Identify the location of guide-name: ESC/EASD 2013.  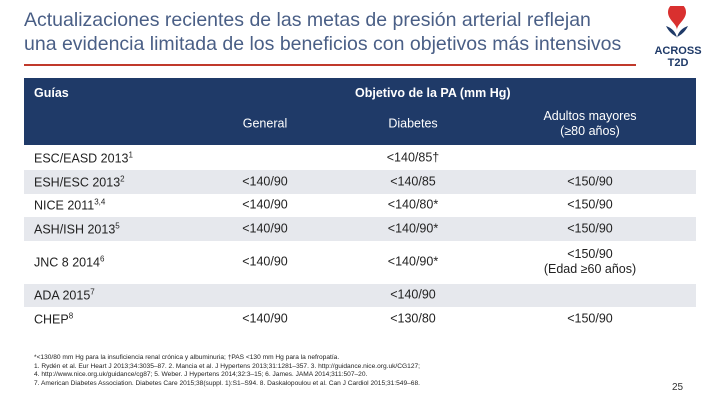
(81, 158).